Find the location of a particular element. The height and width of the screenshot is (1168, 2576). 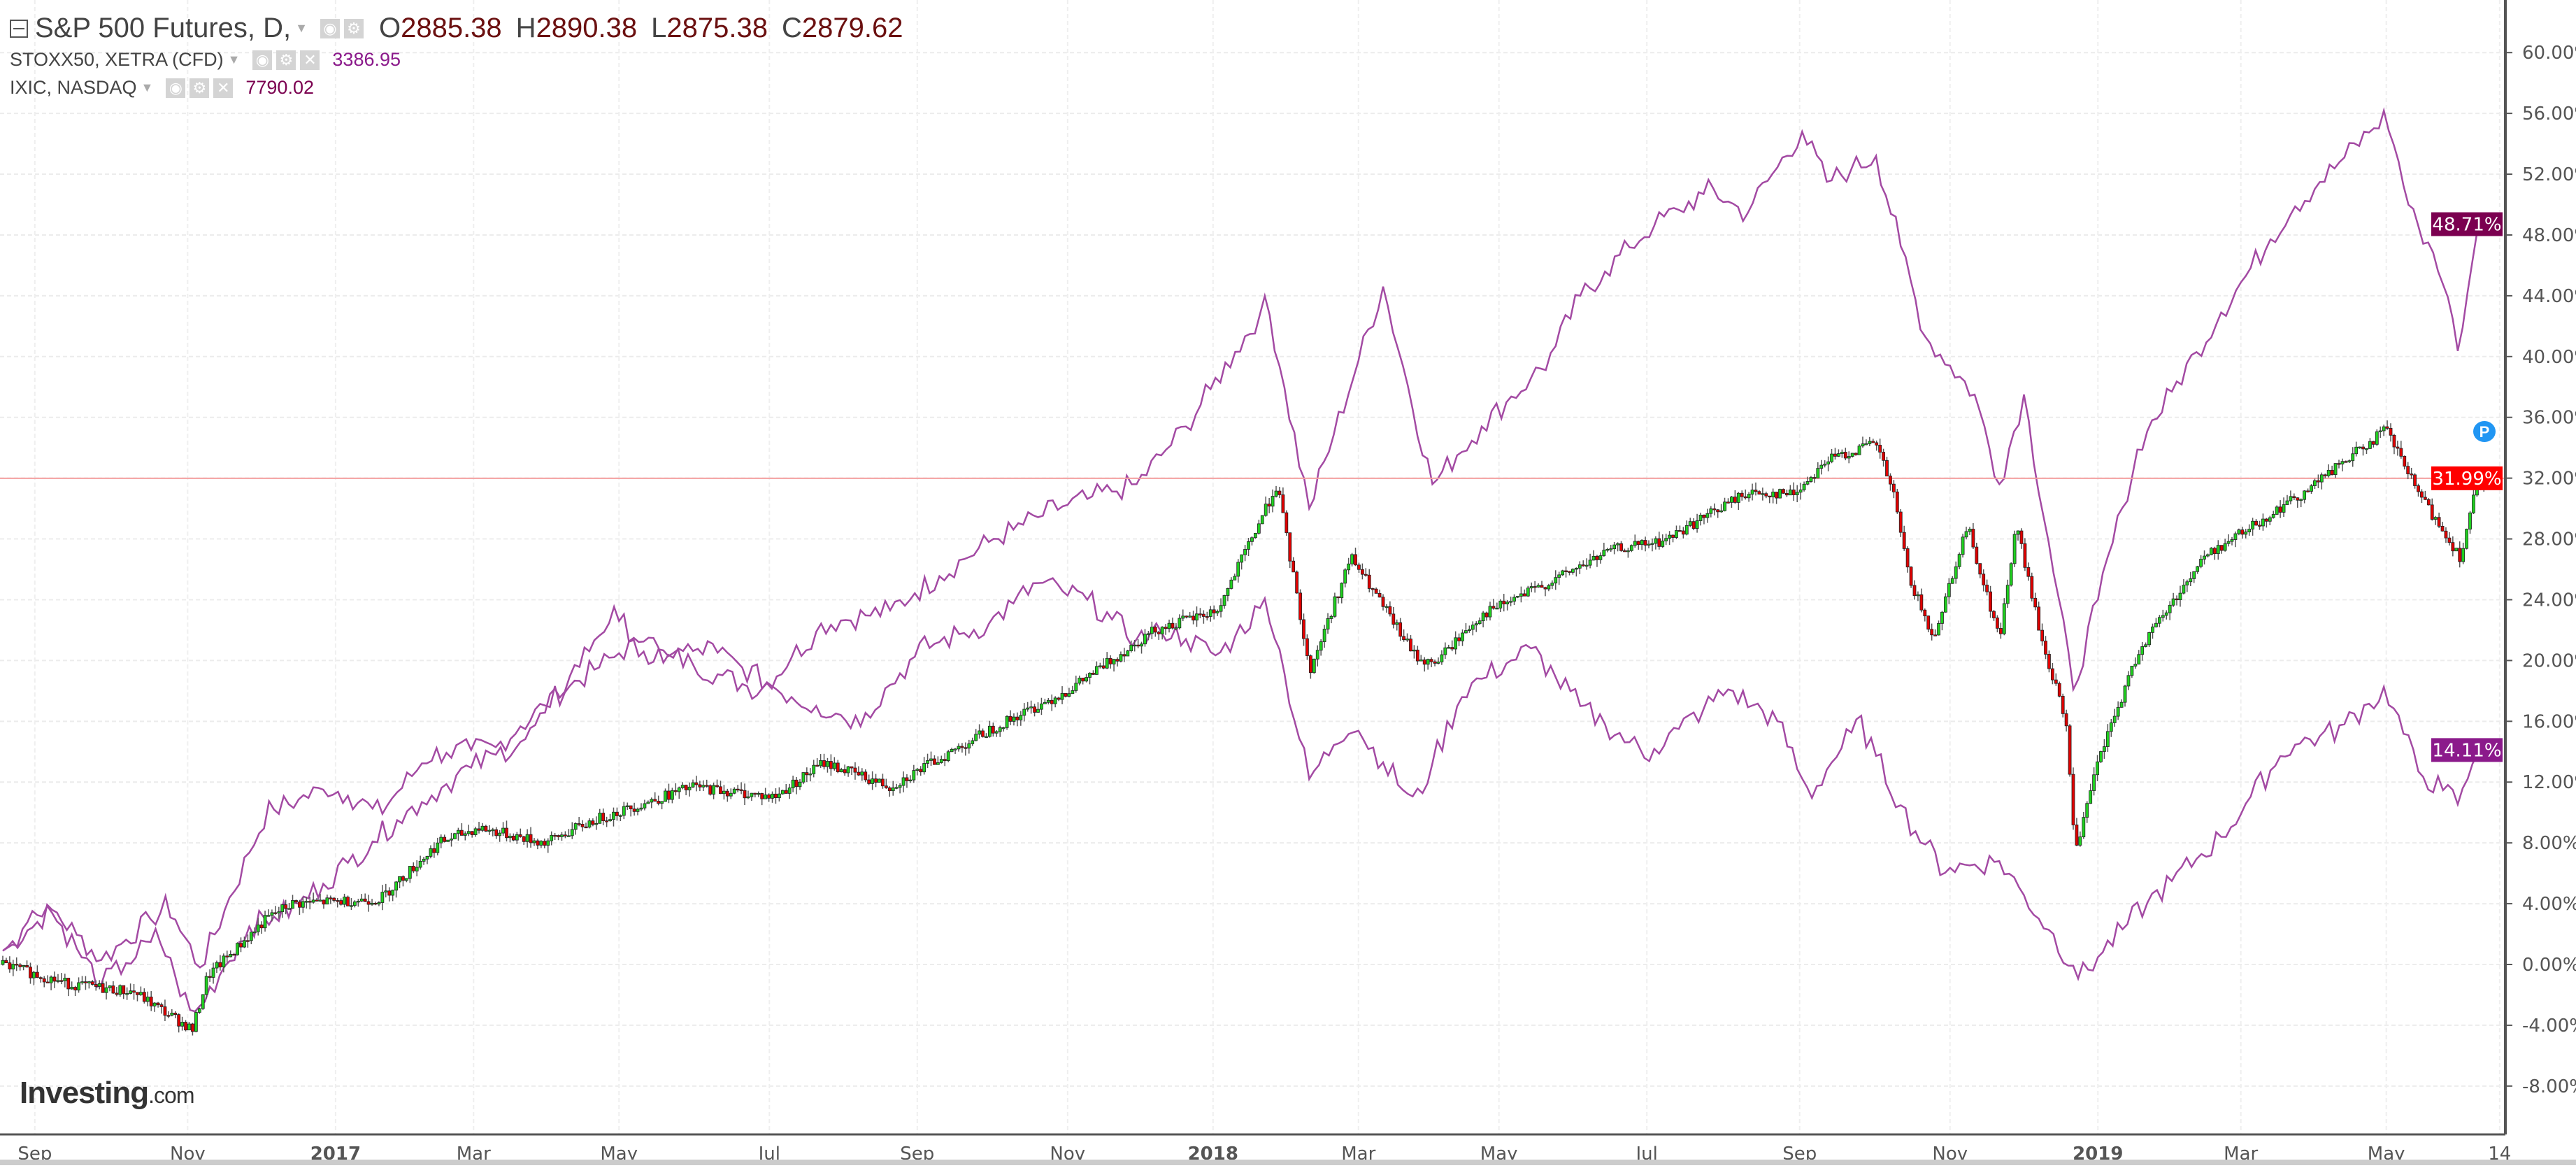

collapse-icon is located at coordinates (19, 28).